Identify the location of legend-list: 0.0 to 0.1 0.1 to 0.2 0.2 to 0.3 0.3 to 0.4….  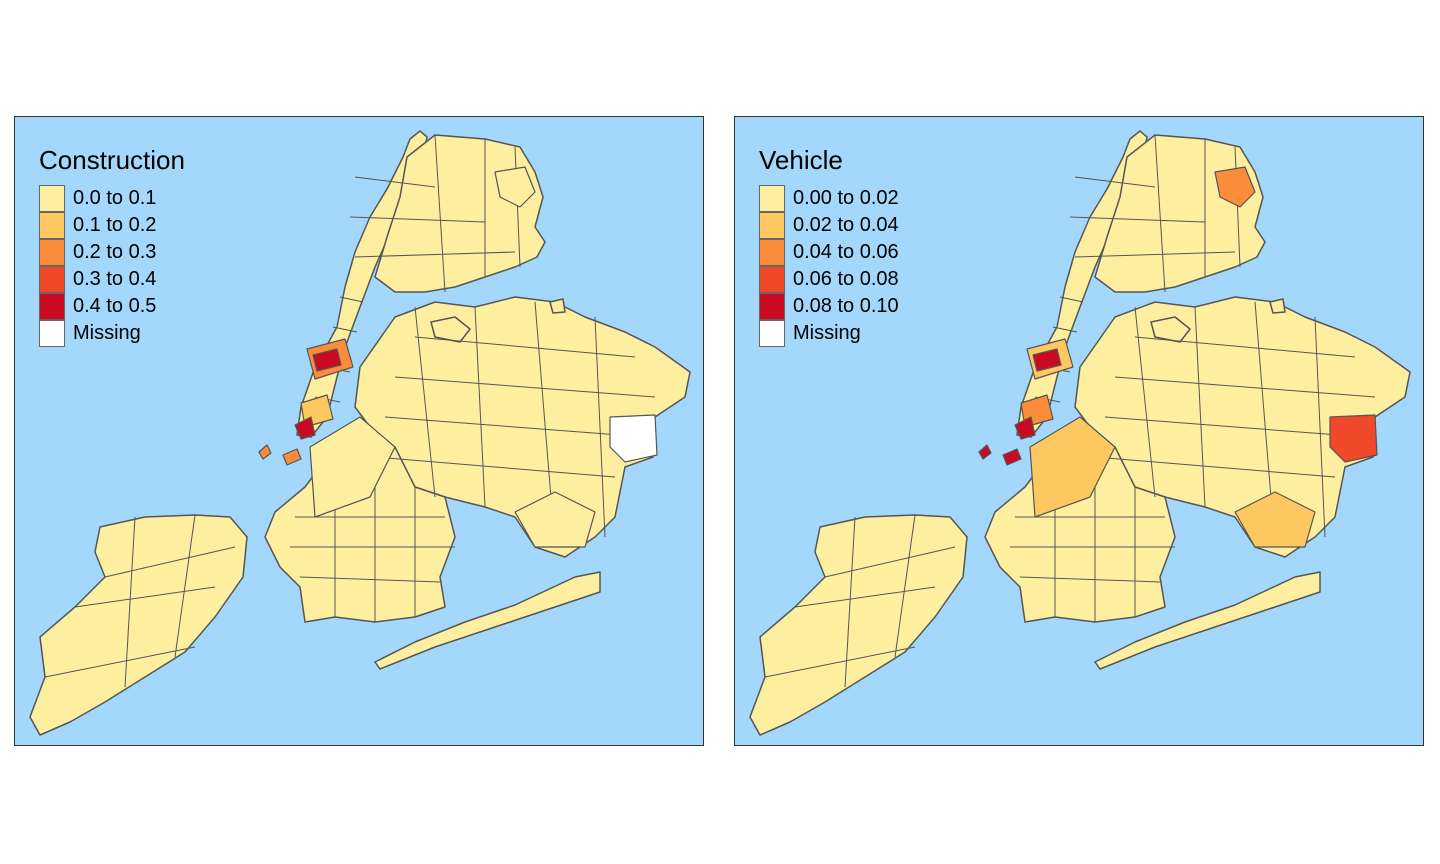
(112, 266).